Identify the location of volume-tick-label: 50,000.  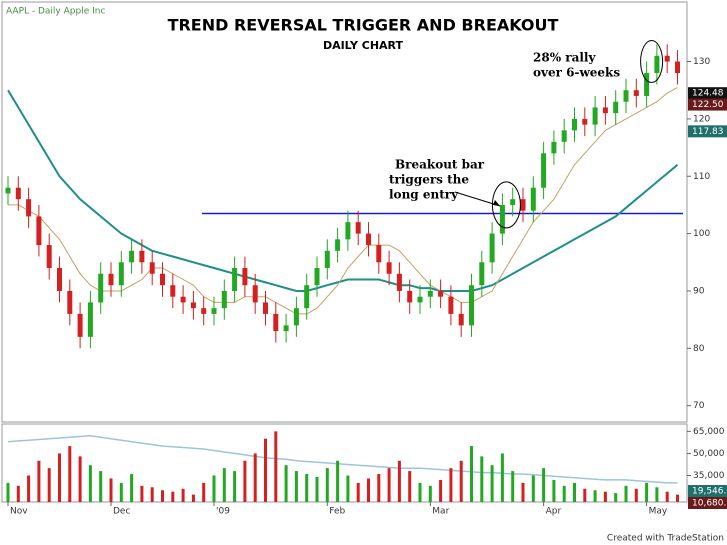
(709, 454).